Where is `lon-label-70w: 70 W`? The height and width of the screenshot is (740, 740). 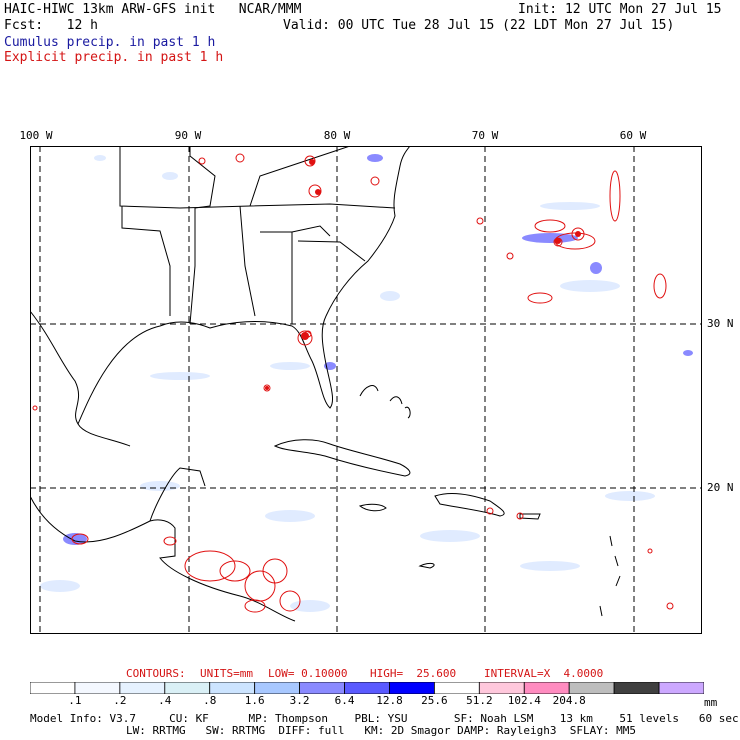 lon-label-70w: 70 W is located at coordinates (485, 135).